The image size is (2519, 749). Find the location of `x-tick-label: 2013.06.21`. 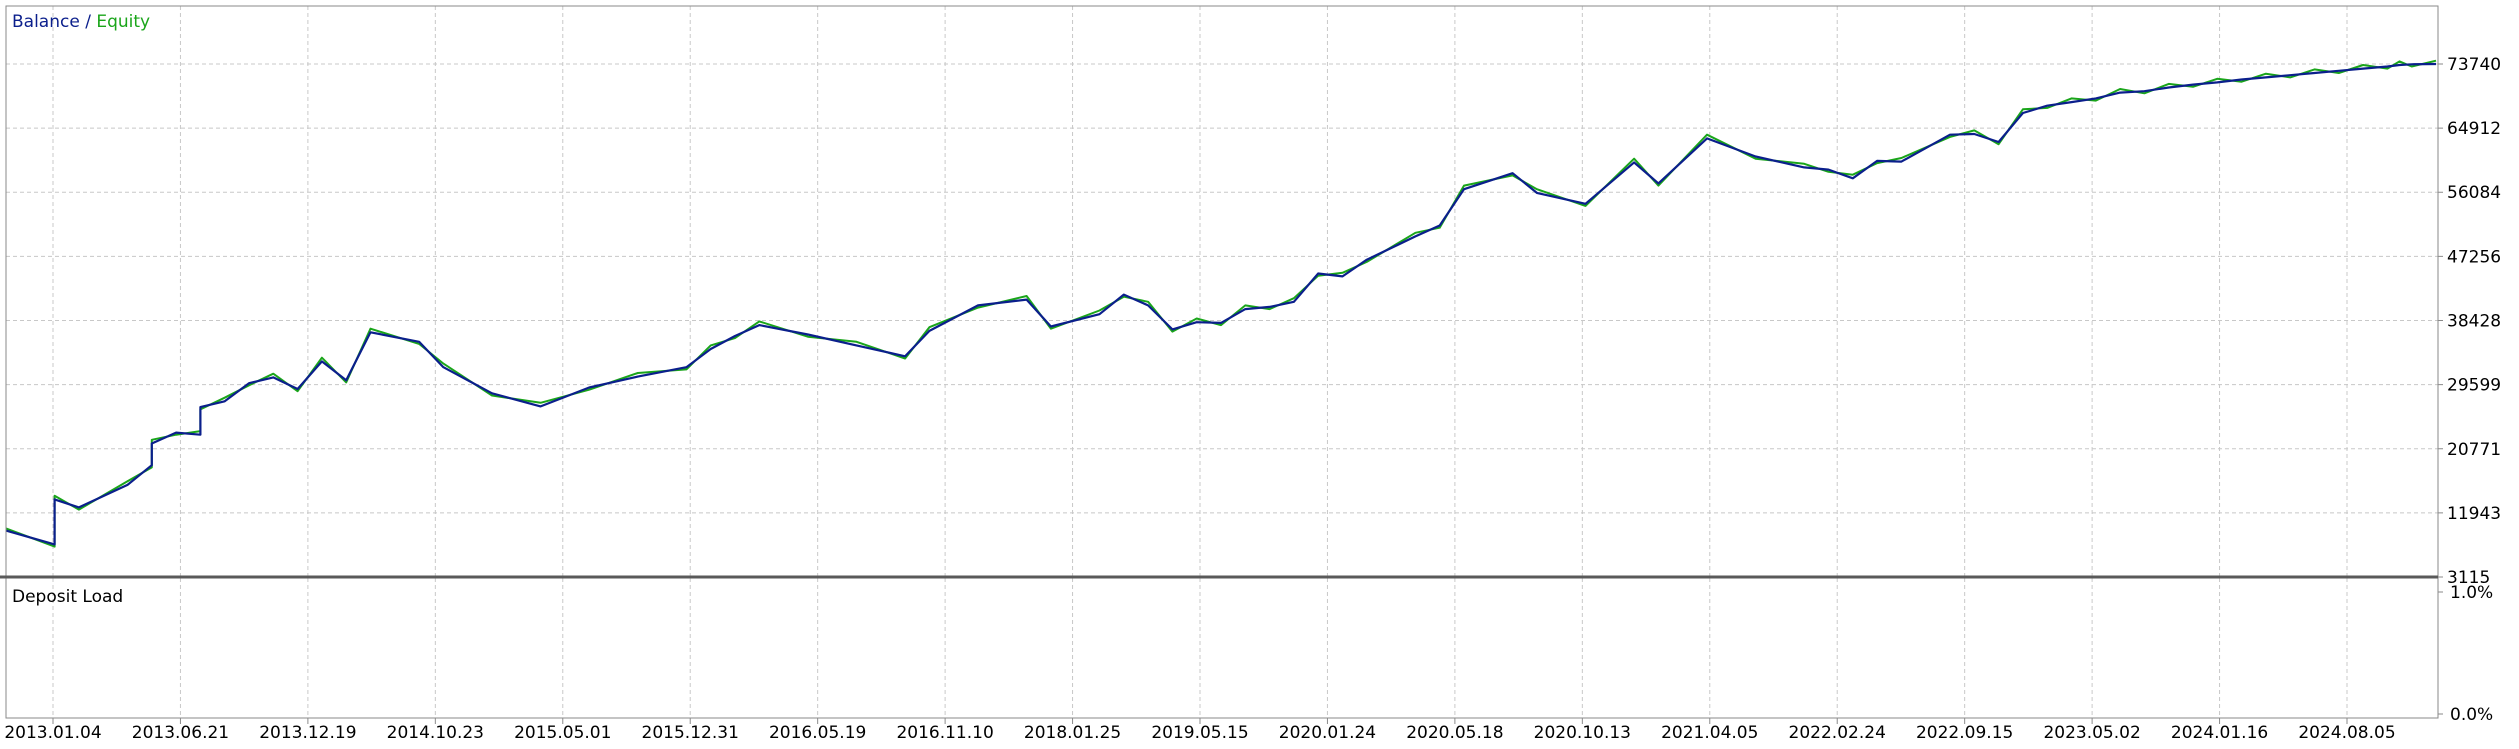

x-tick-label: 2013.06.21 is located at coordinates (180, 733).